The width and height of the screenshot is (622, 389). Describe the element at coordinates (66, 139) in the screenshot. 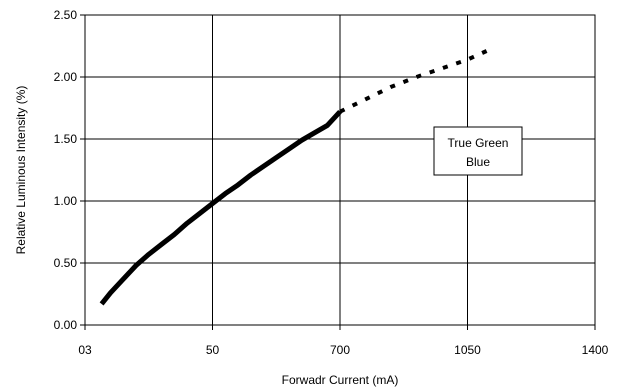

I see `y-tick-label: 1.50` at that location.